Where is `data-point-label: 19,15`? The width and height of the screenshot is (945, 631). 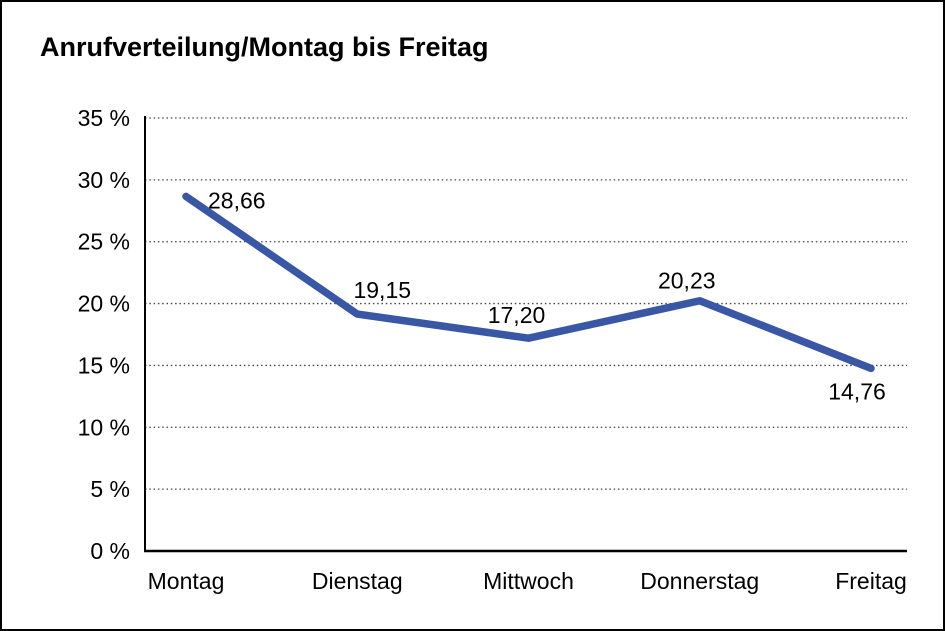
data-point-label: 19,15 is located at coordinates (382, 290).